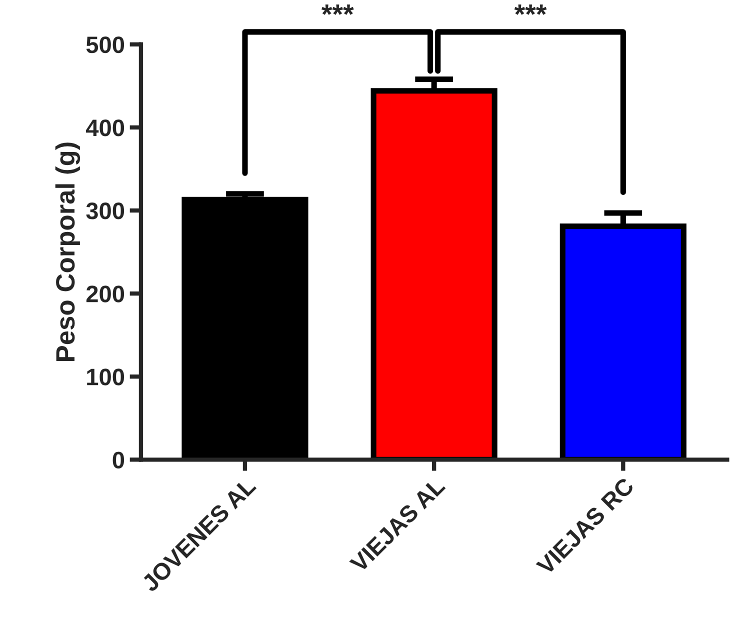 This screenshot has height=634, width=742. I want to click on y-axis-title: Peso Corporal (g), so click(67, 251).